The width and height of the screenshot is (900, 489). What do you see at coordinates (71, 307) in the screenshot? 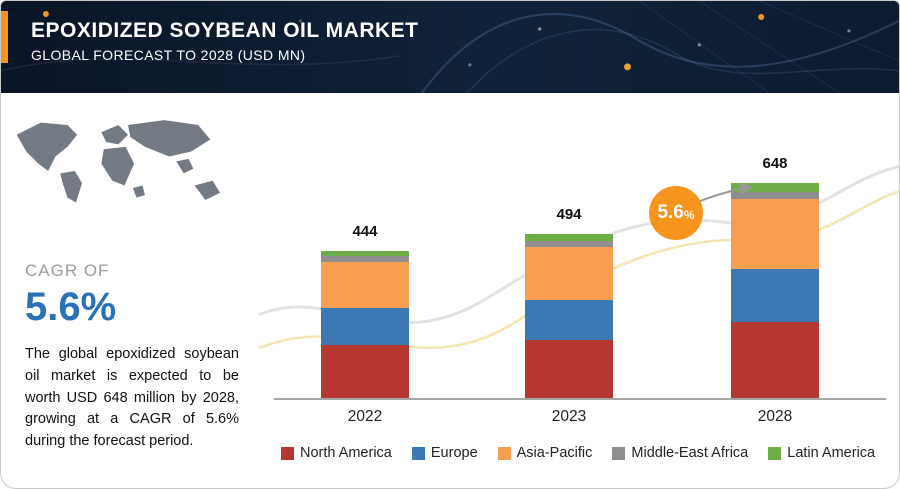
I see `cagr-value: 5.6%` at bounding box center [71, 307].